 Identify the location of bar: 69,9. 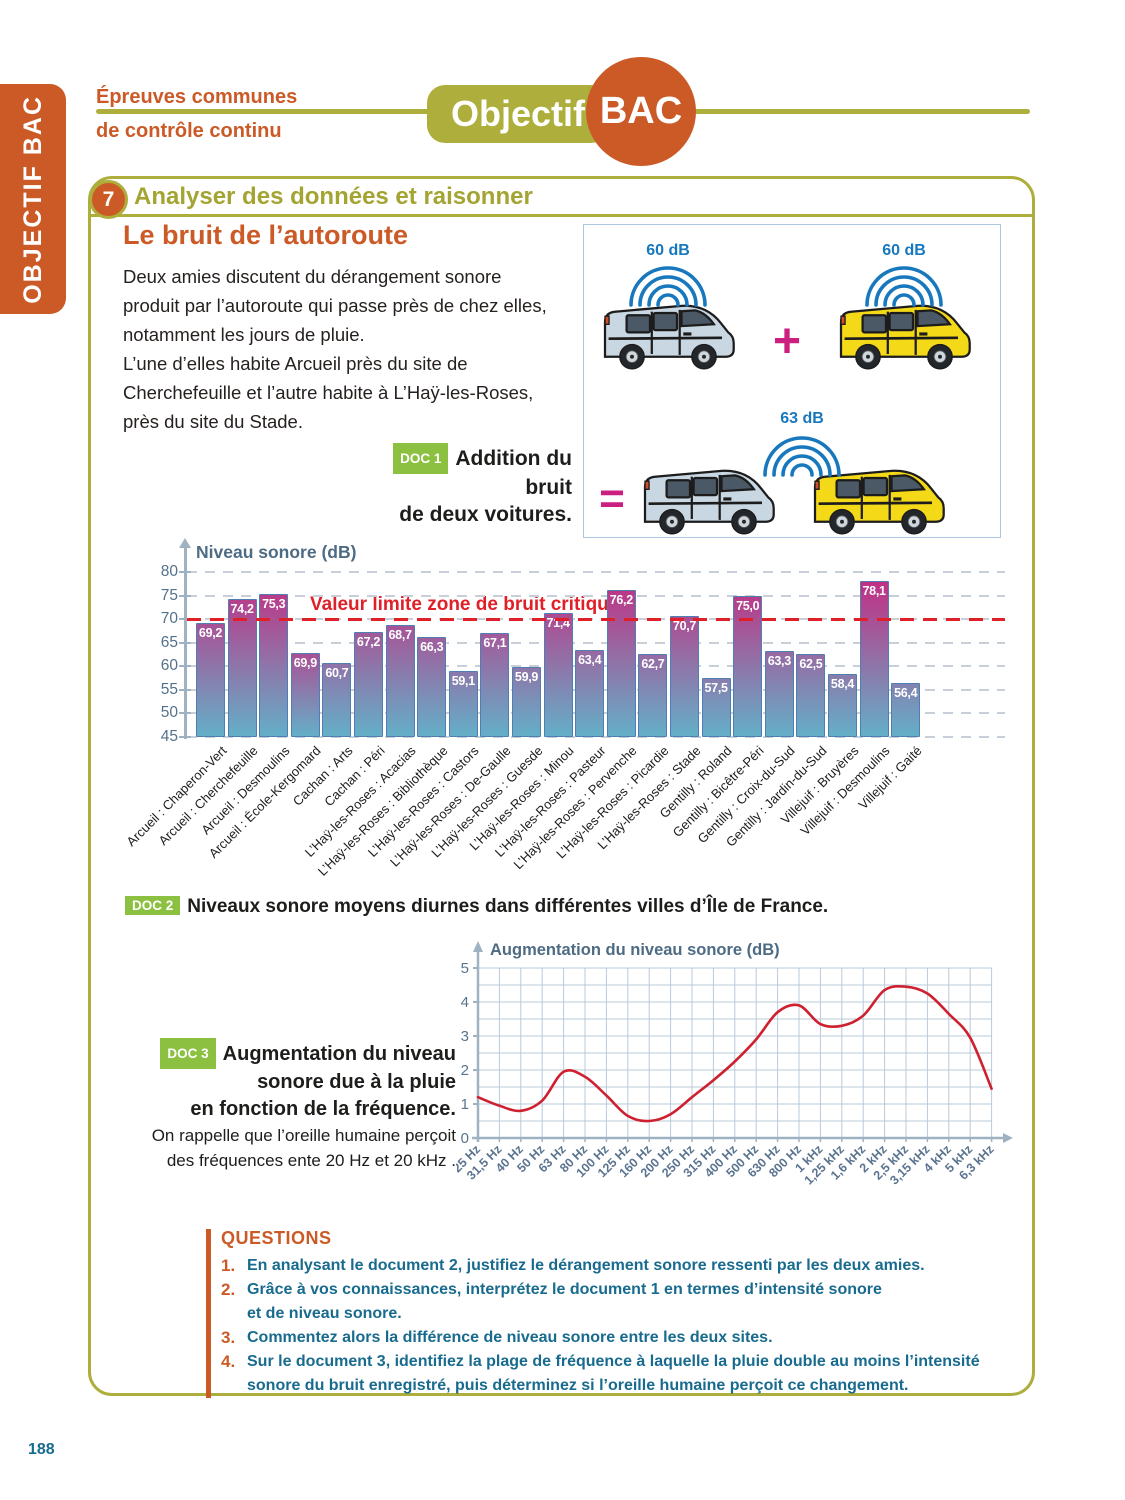
(305, 694).